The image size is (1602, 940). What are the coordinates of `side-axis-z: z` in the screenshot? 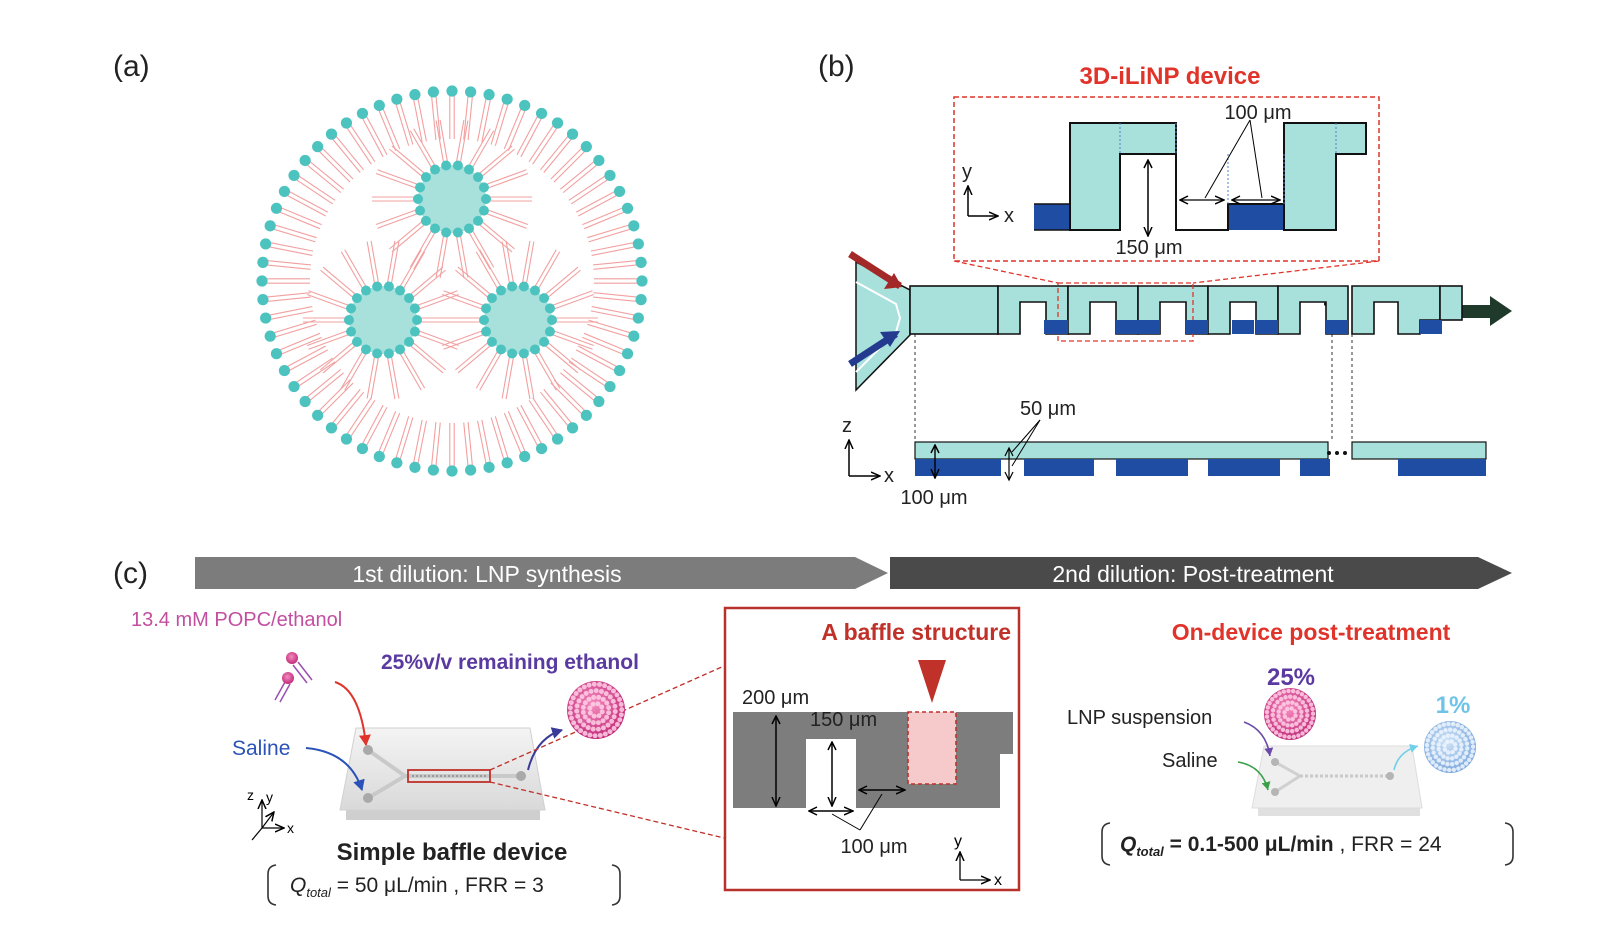 It's located at (847, 426).